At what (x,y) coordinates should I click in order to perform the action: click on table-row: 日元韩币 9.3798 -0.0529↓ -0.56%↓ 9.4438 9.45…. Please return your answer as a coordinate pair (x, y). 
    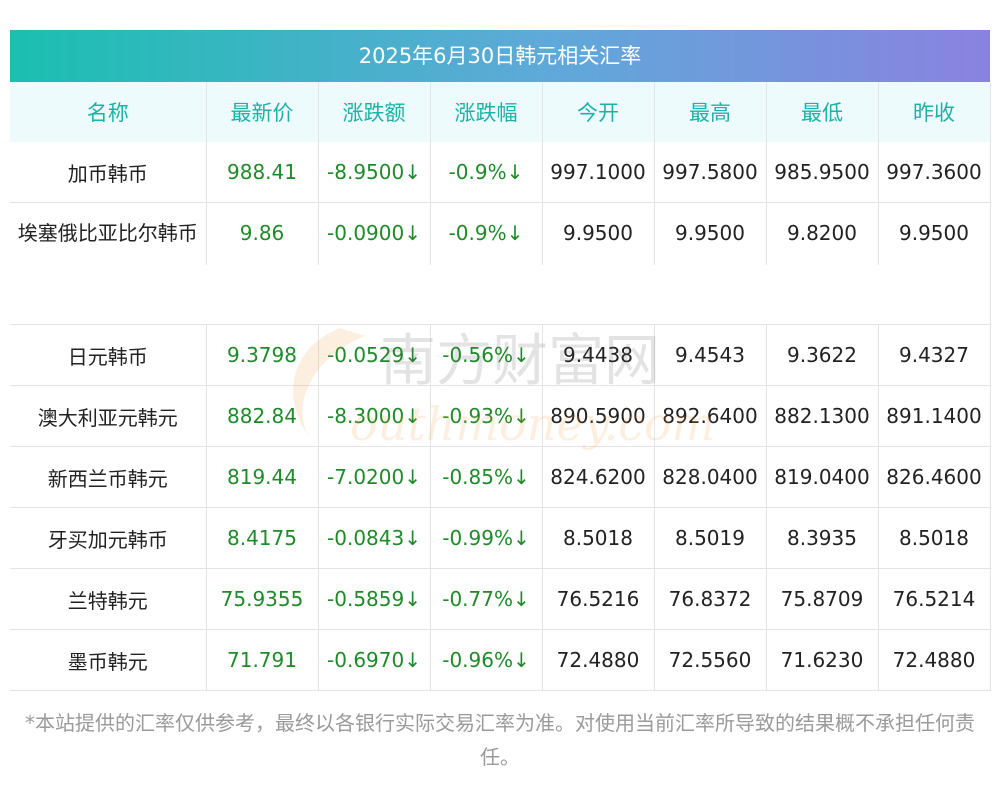
    Looking at the image, I should click on (500, 355).